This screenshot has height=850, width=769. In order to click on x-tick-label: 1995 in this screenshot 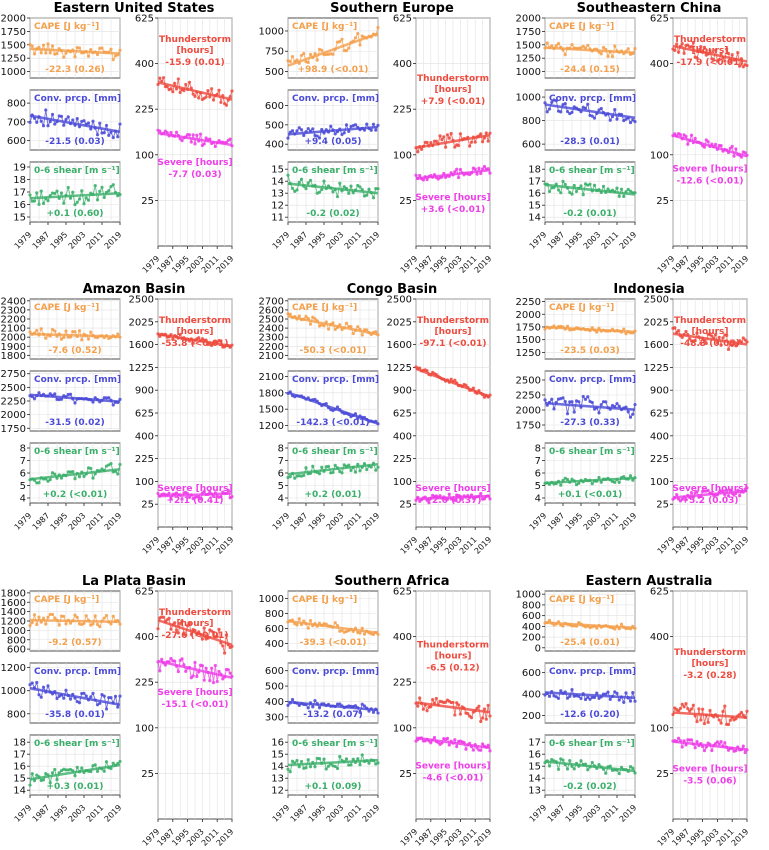, I will do `click(574, 240)`.